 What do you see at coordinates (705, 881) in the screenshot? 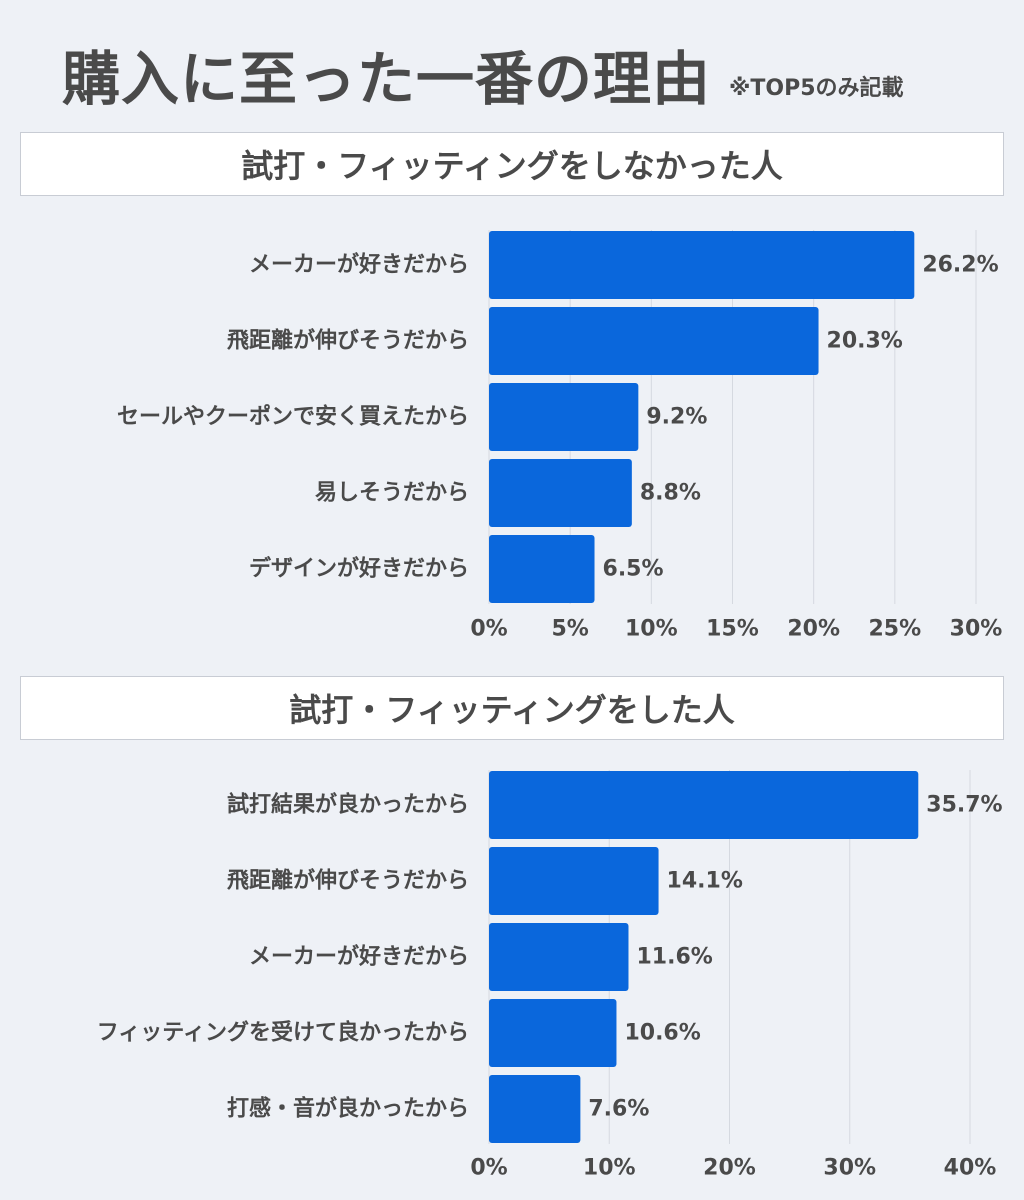
I see `value-label: 14.1%` at bounding box center [705, 881].